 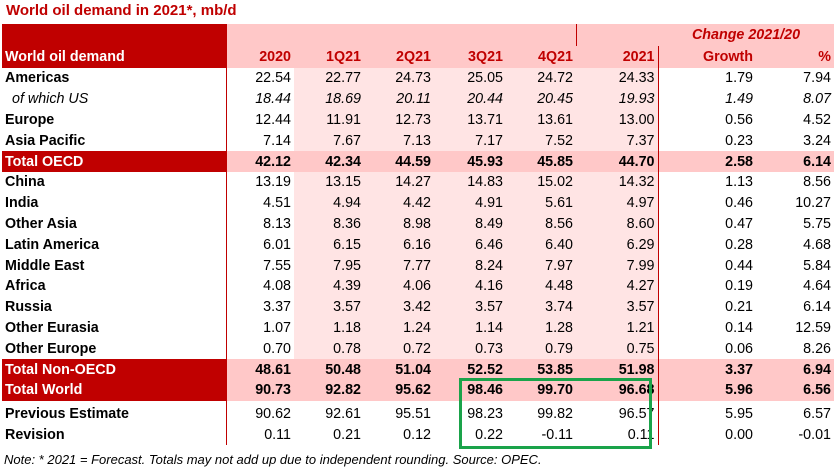 I want to click on row-label: Other Eurasia, so click(x=52, y=327).